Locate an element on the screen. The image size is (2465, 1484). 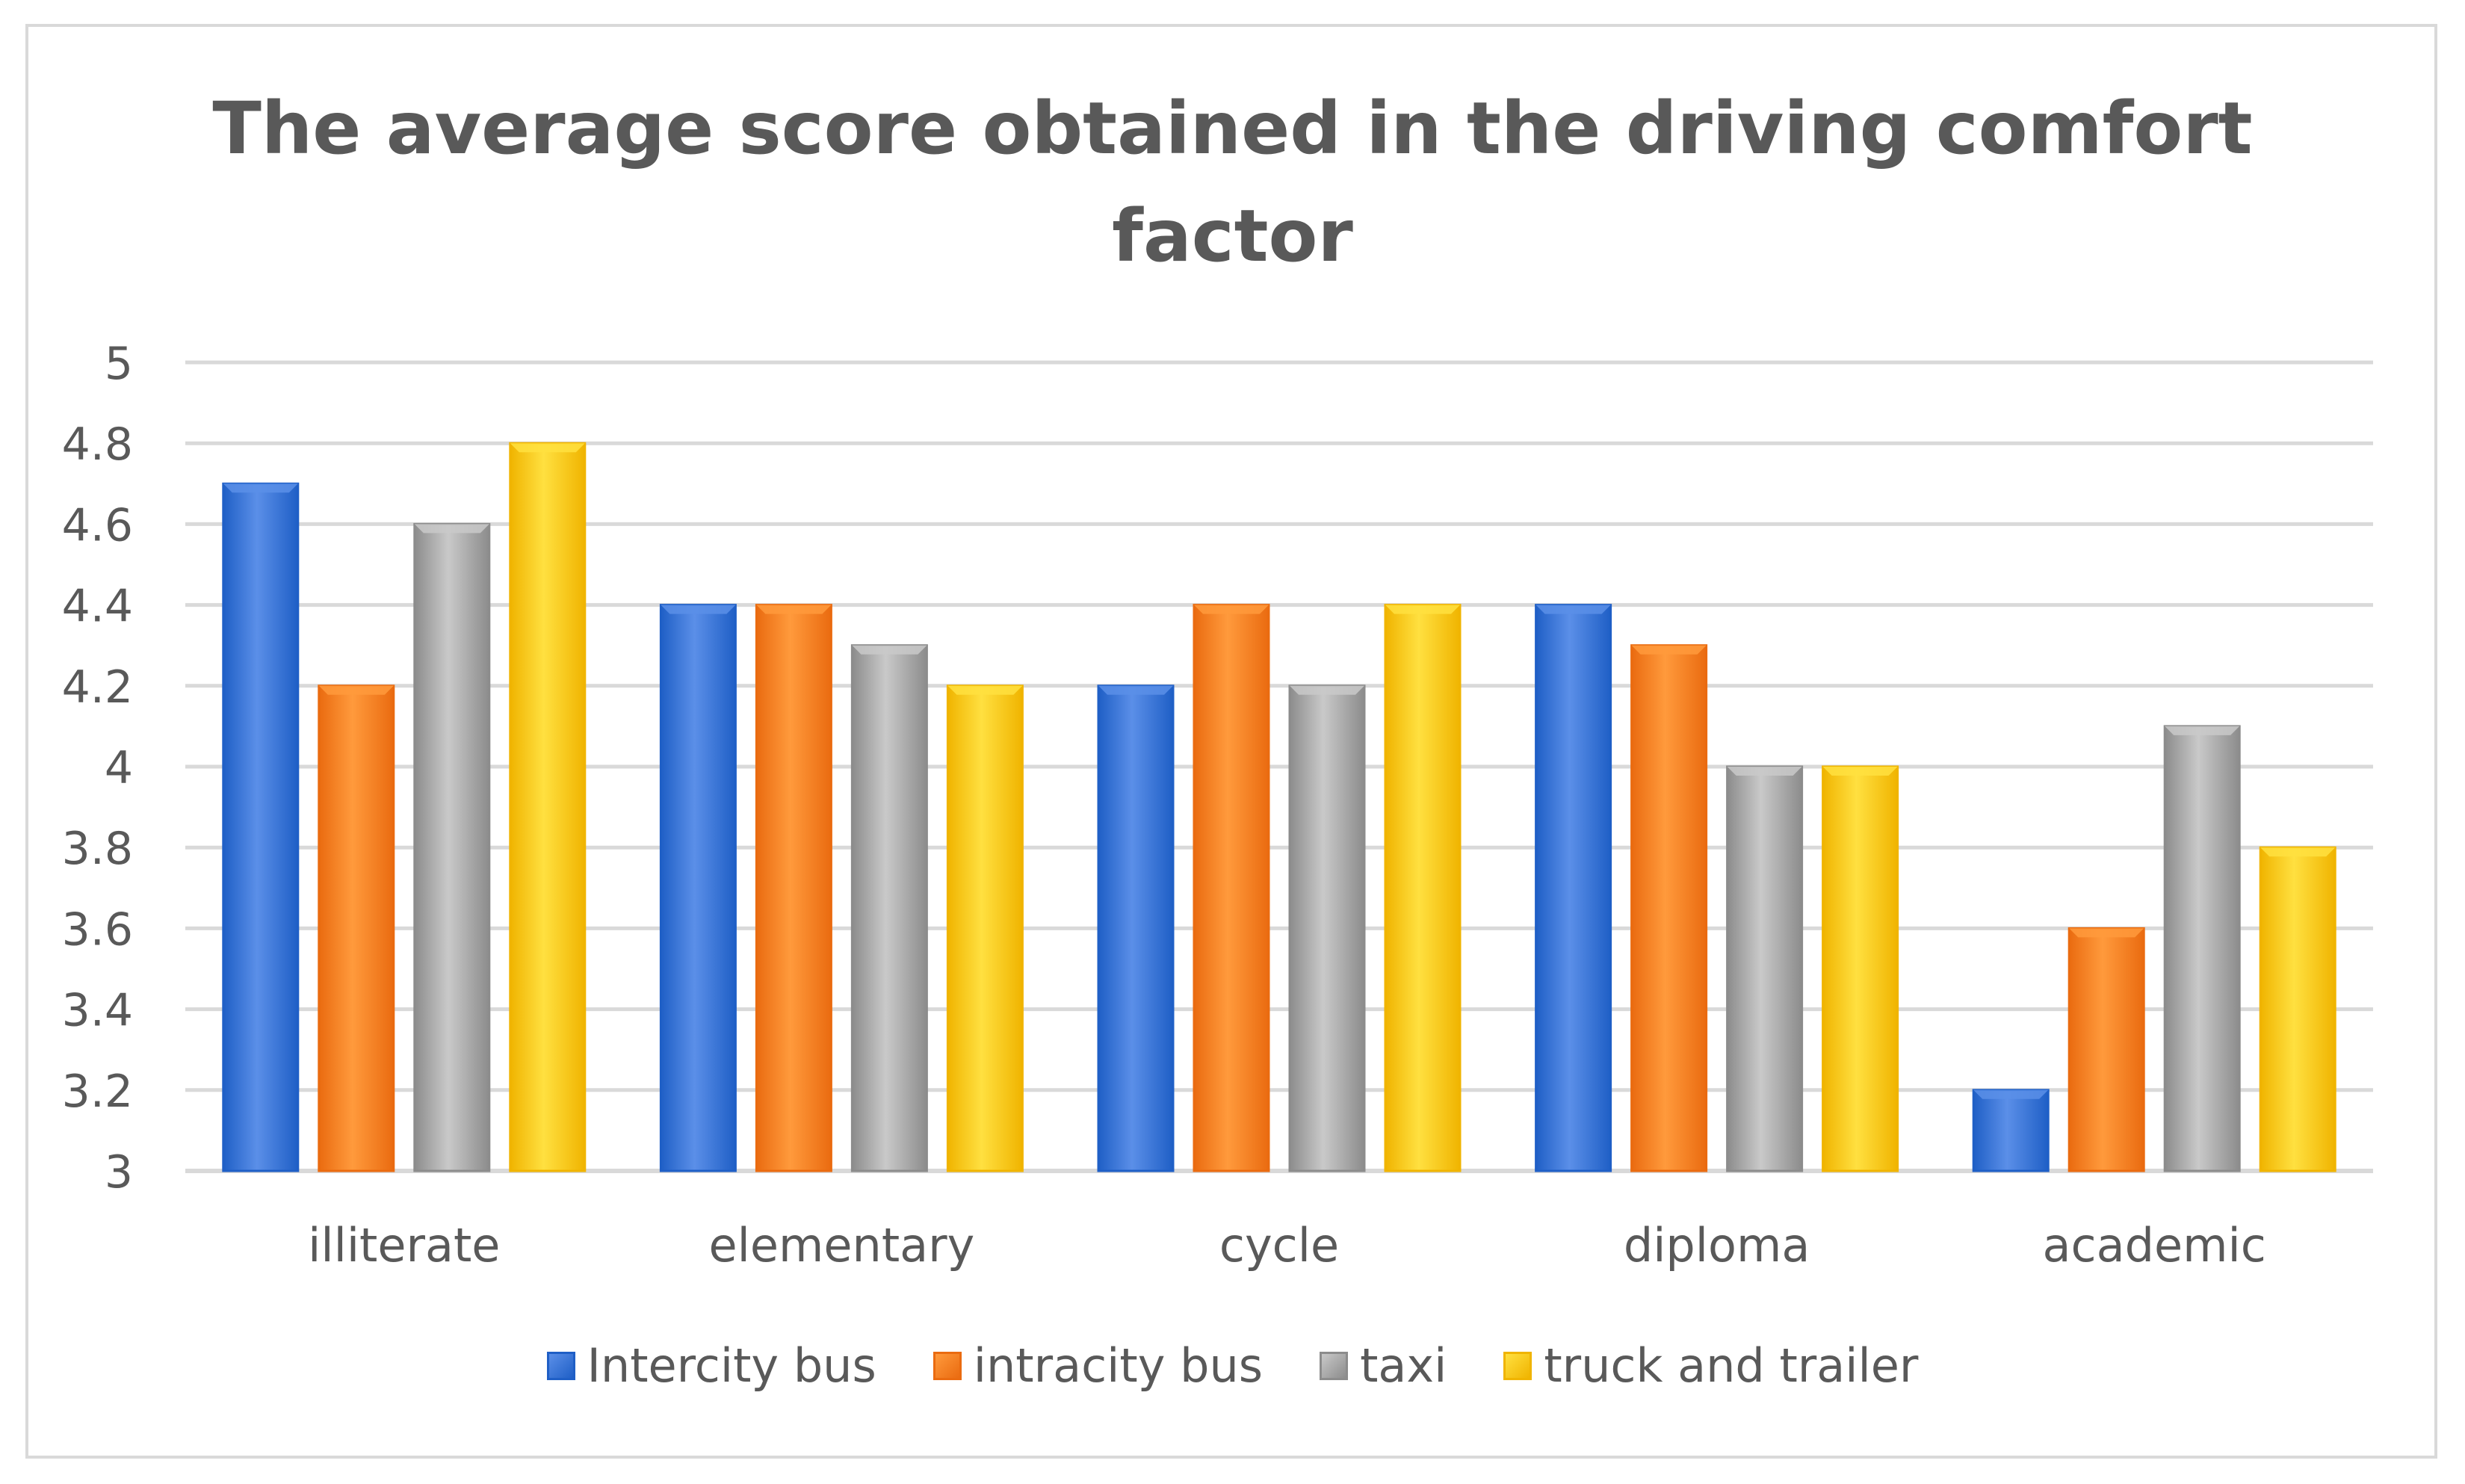
y-tick-label: 3.4 is located at coordinates (97, 1011).